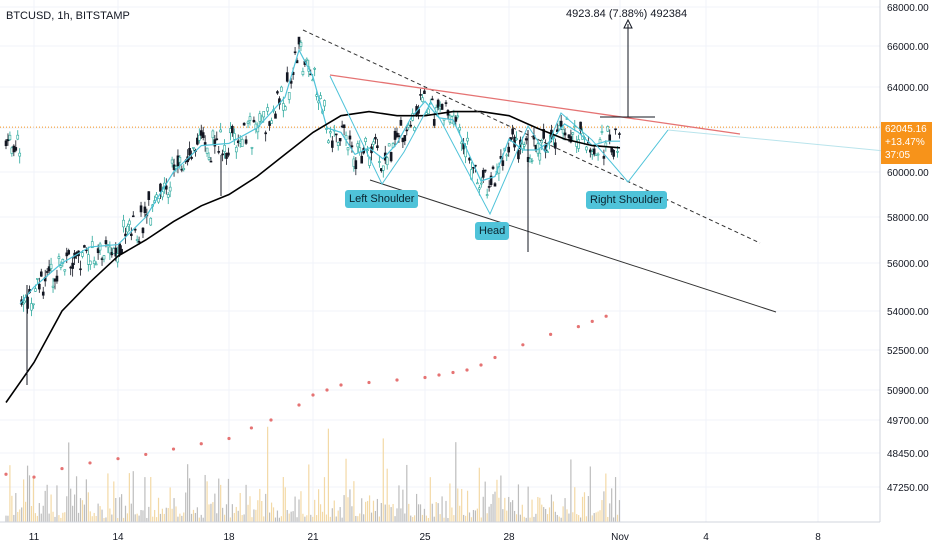 Image resolution: width=932 pixels, height=555 pixels. What do you see at coordinates (898, 155) in the screenshot?
I see `bar-countdown: 37:05` at bounding box center [898, 155].